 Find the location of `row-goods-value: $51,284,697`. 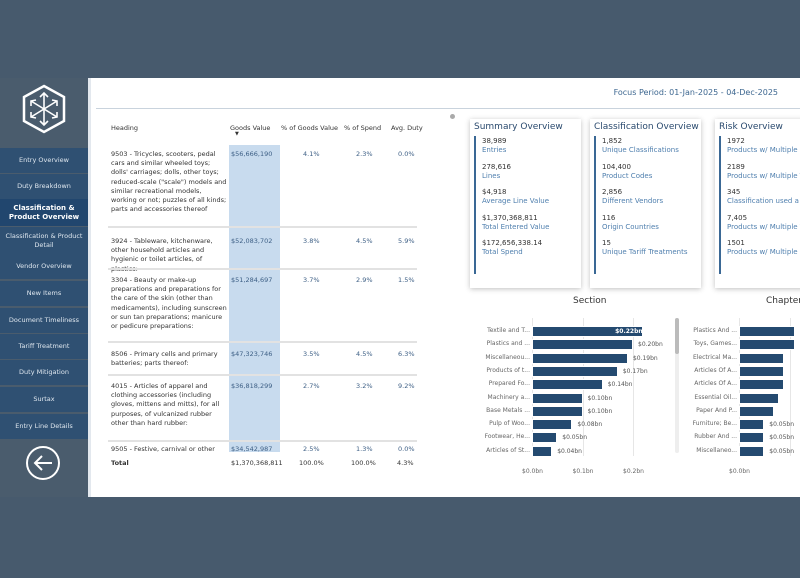

row-goods-value: $51,284,697 is located at coordinates (252, 280).